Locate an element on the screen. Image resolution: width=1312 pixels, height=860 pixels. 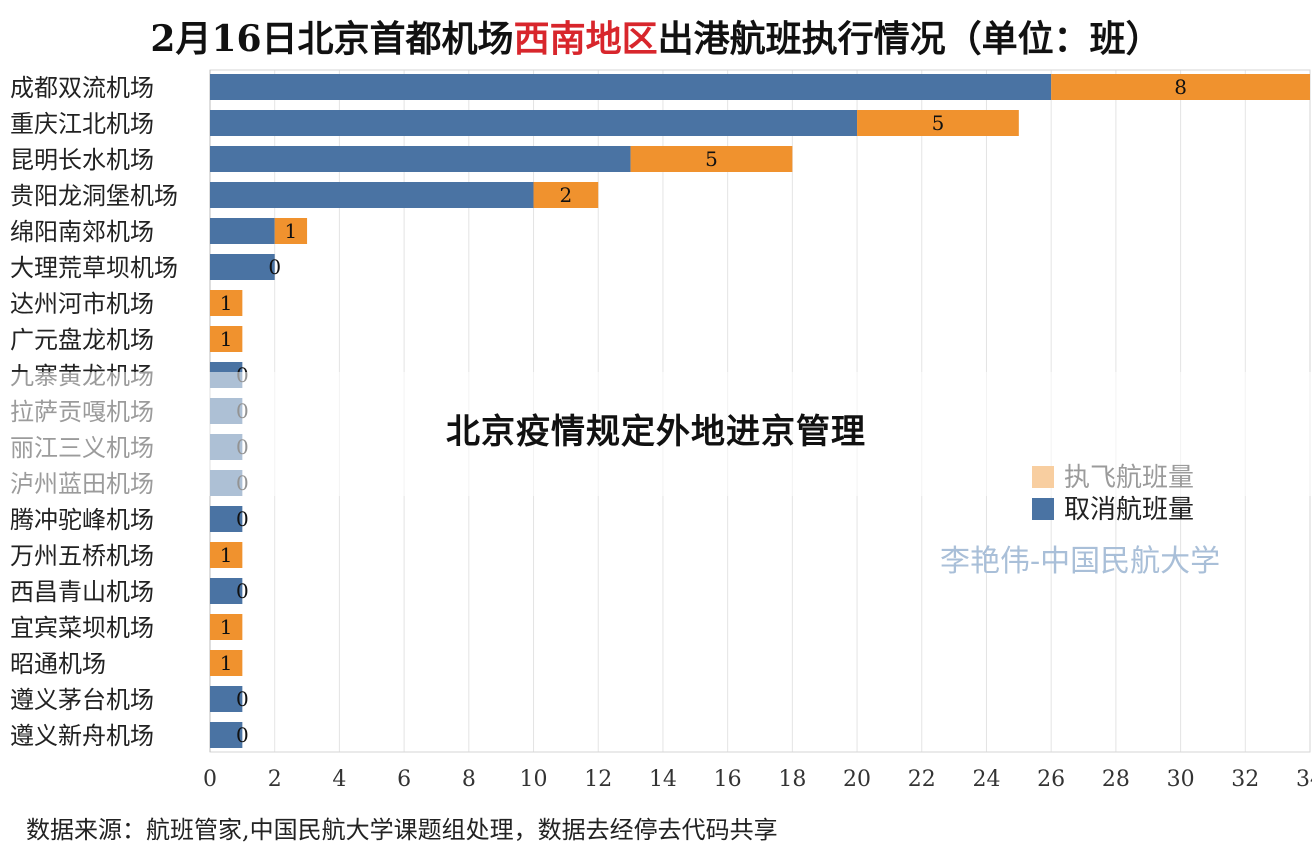
category-label: 成都双流机场 is located at coordinates (82, 88).